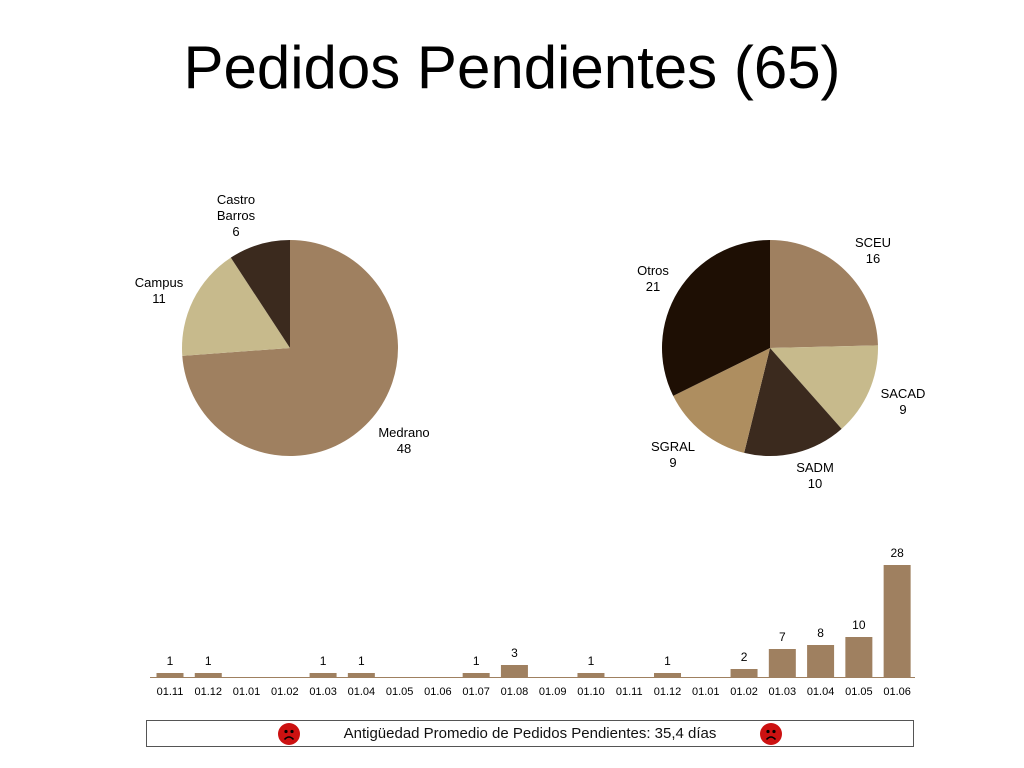 This screenshot has width=1024, height=768. I want to click on page-title: Pedidos Pendientes (65), so click(512, 67).